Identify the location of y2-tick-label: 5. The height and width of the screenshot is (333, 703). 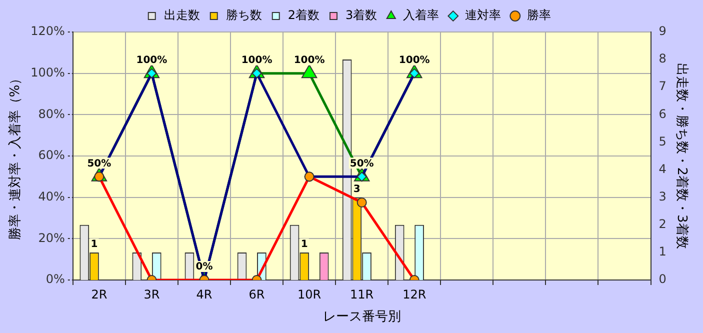
(662, 141).